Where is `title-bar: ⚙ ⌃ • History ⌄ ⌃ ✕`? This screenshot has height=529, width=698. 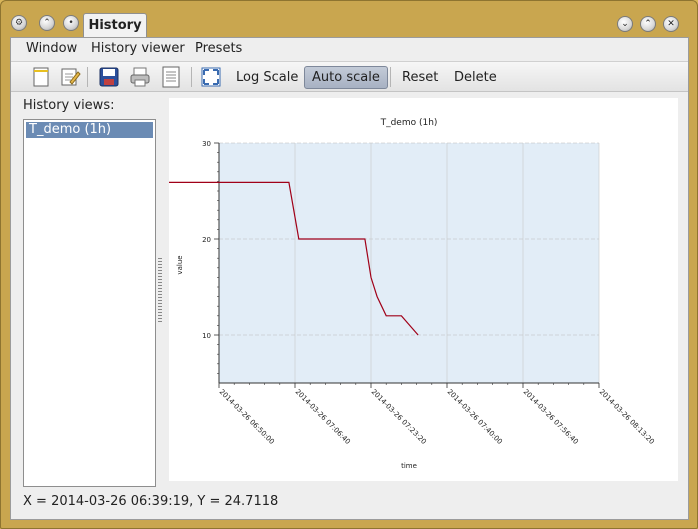
title-bar: ⚙ ⌃ • History ⌄ ⌃ ✕ is located at coordinates (349, 19).